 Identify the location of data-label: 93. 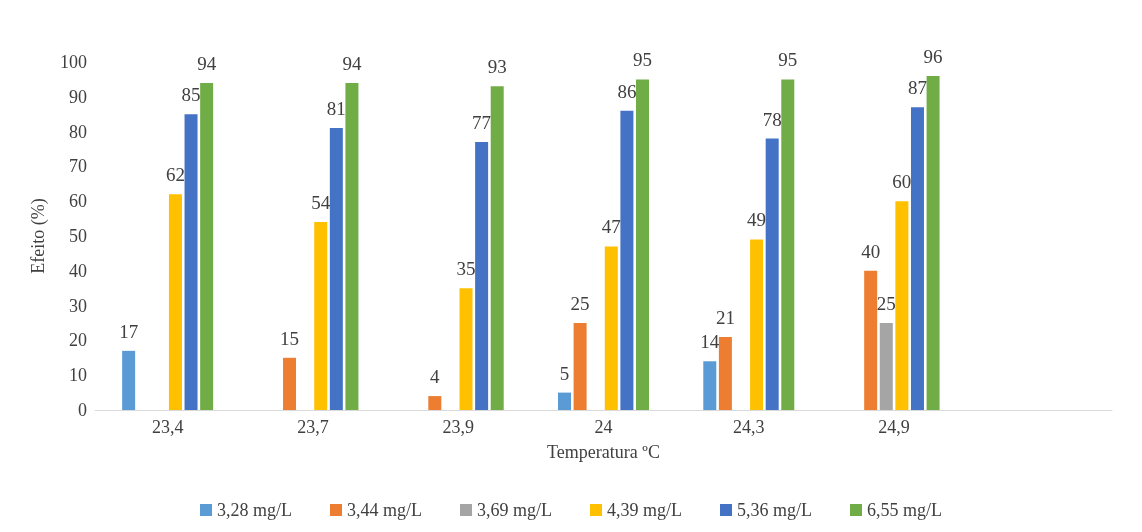
(497, 67).